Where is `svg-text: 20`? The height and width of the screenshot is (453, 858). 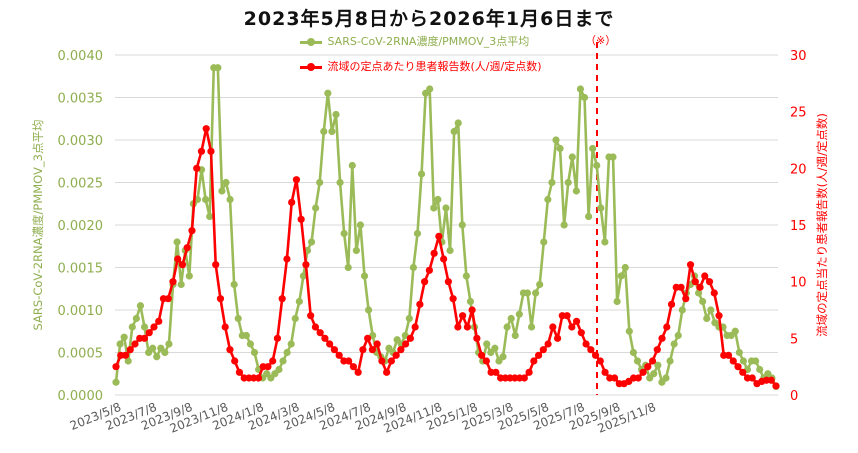 svg-text: 20 is located at coordinates (798, 169).